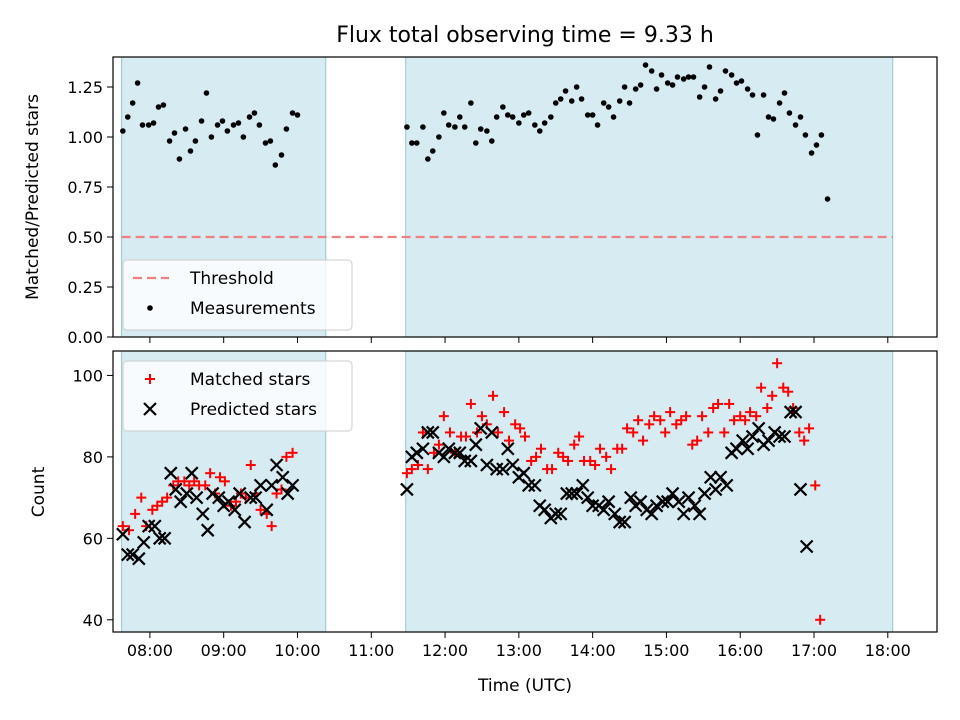 The width and height of the screenshot is (960, 720). Describe the element at coordinates (524, 686) in the screenshot. I see `bottom-xlabel: Time (UTC)` at that location.